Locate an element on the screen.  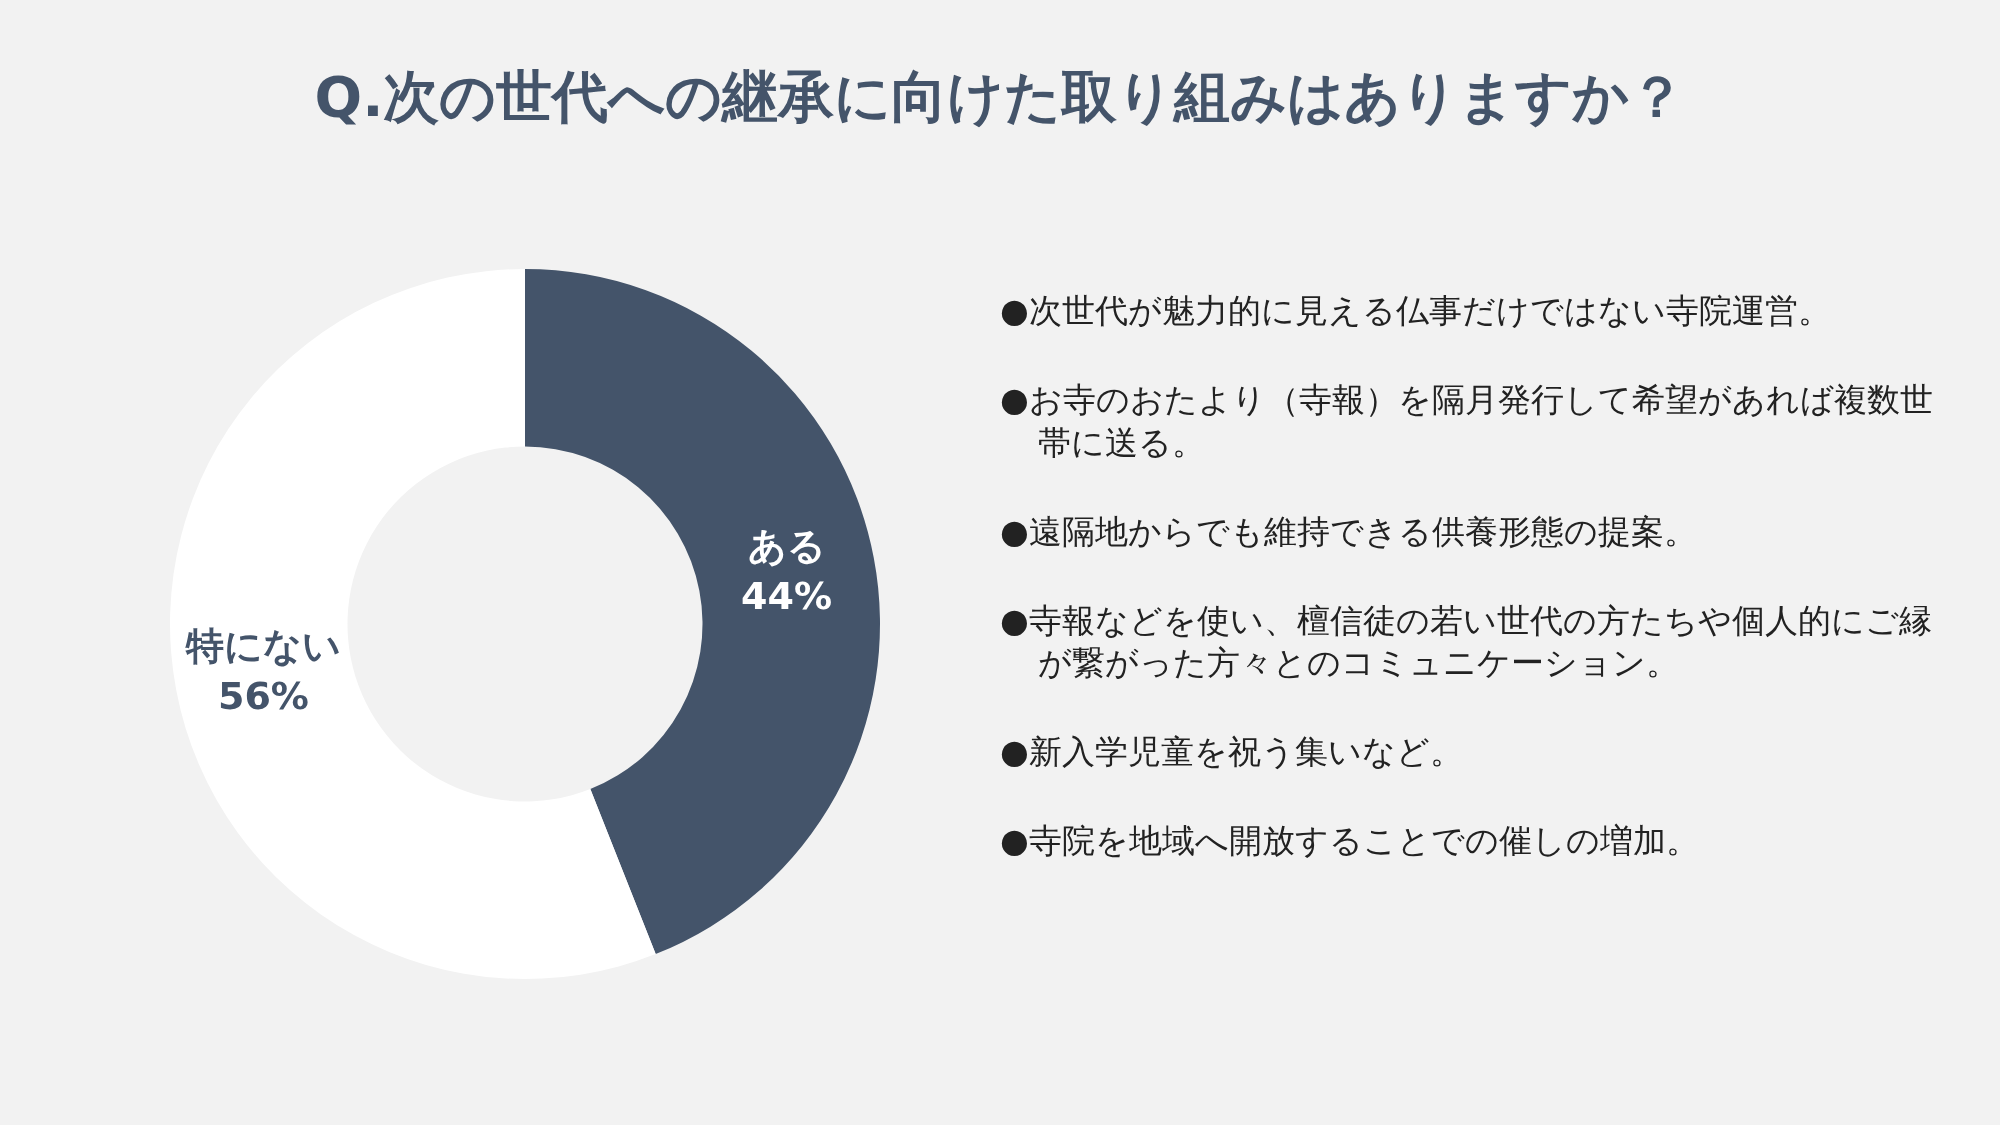
text: ●遠隔地からでも維持できる供養形態の提案。 is located at coordinates (1349, 531).